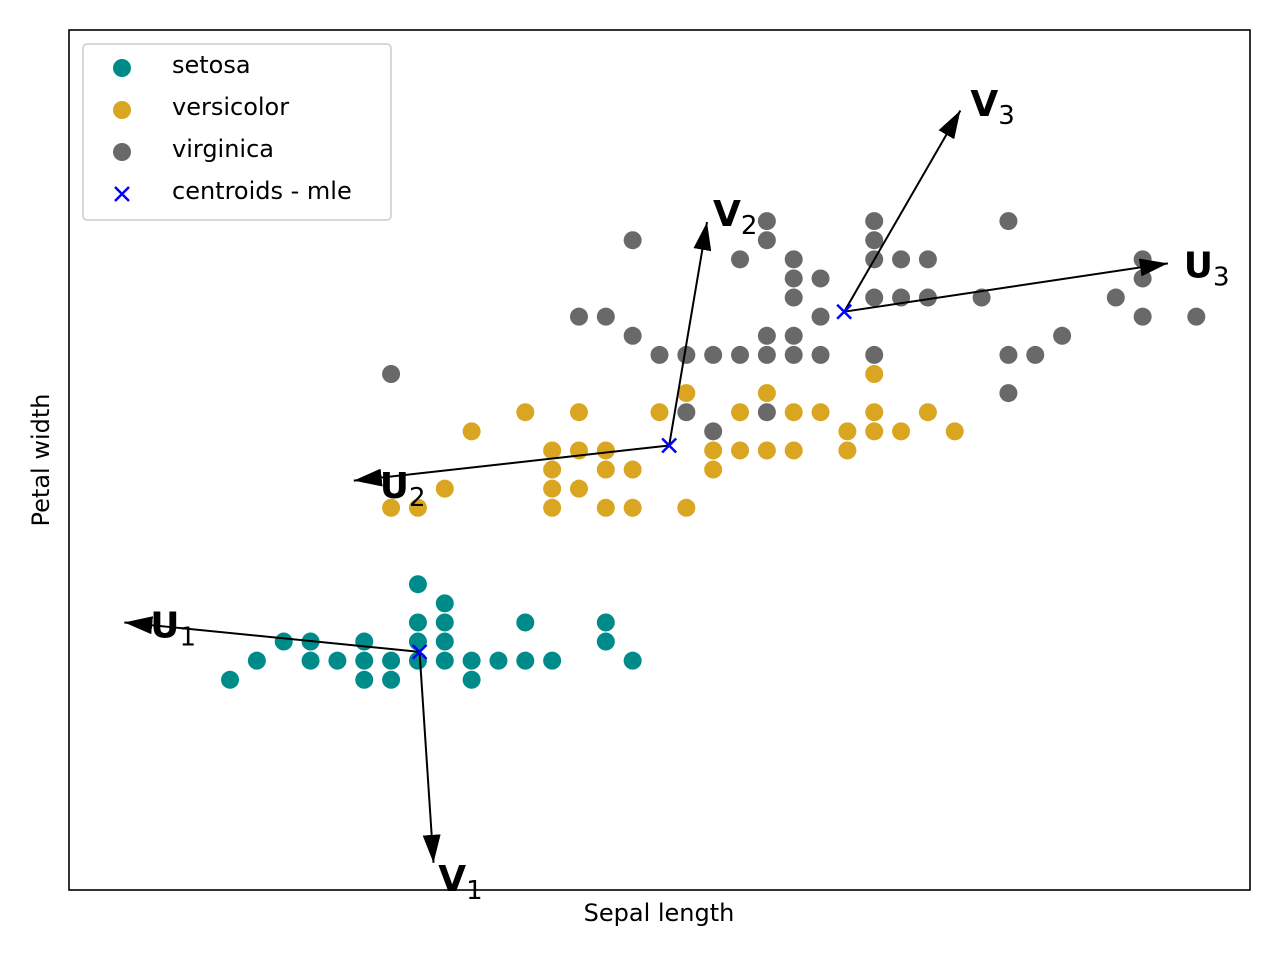 Image resolution: width=1280 pixels, height=960 pixels. I want to click on arrow-label: U2, so click(403, 489).